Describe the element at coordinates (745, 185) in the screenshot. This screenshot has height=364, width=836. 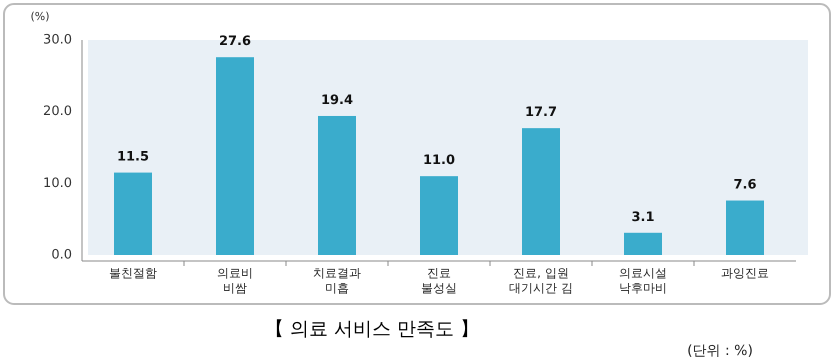
I see `data-label: 7.6` at that location.